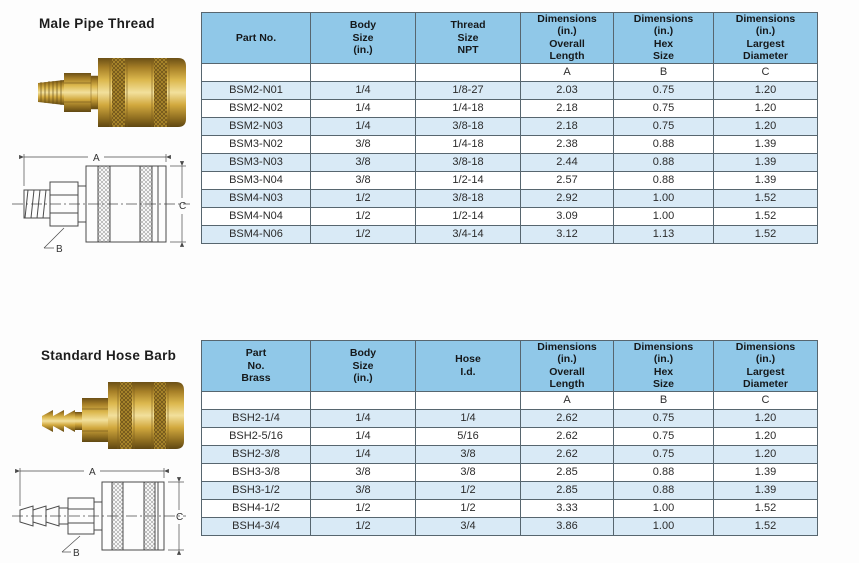  I want to click on table-cell: 1/4-18, so click(468, 108).